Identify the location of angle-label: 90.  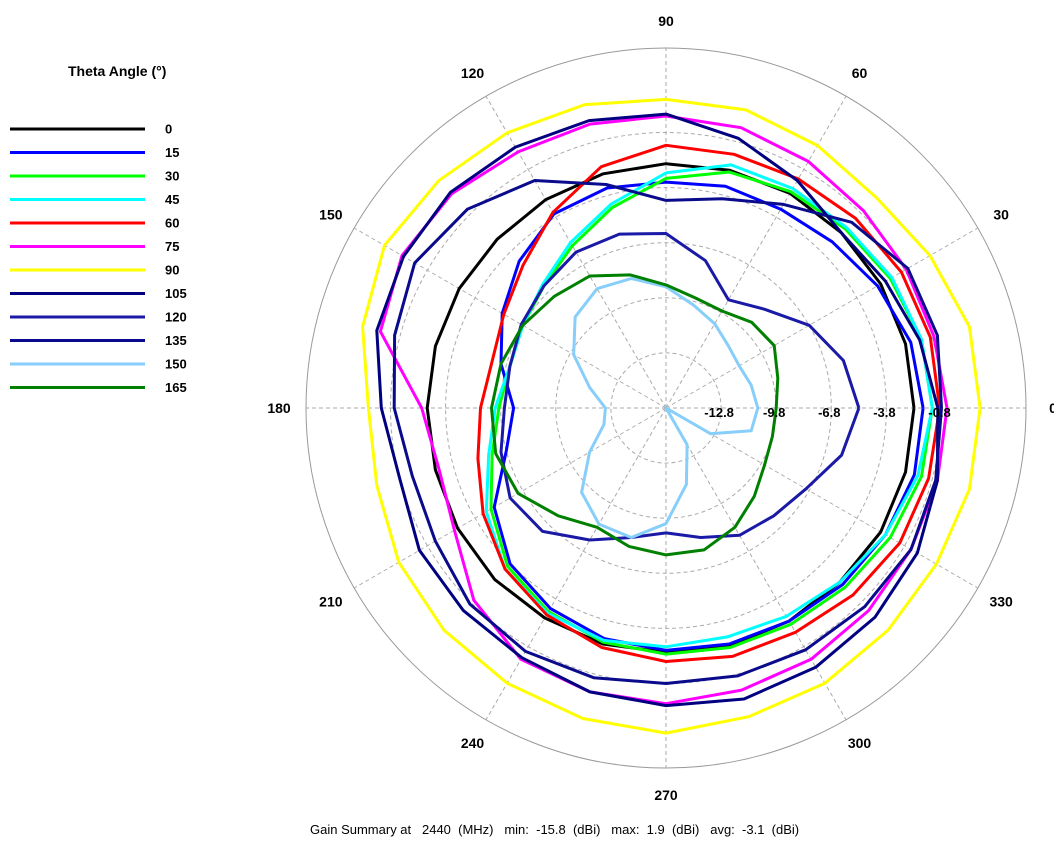
(666, 21).